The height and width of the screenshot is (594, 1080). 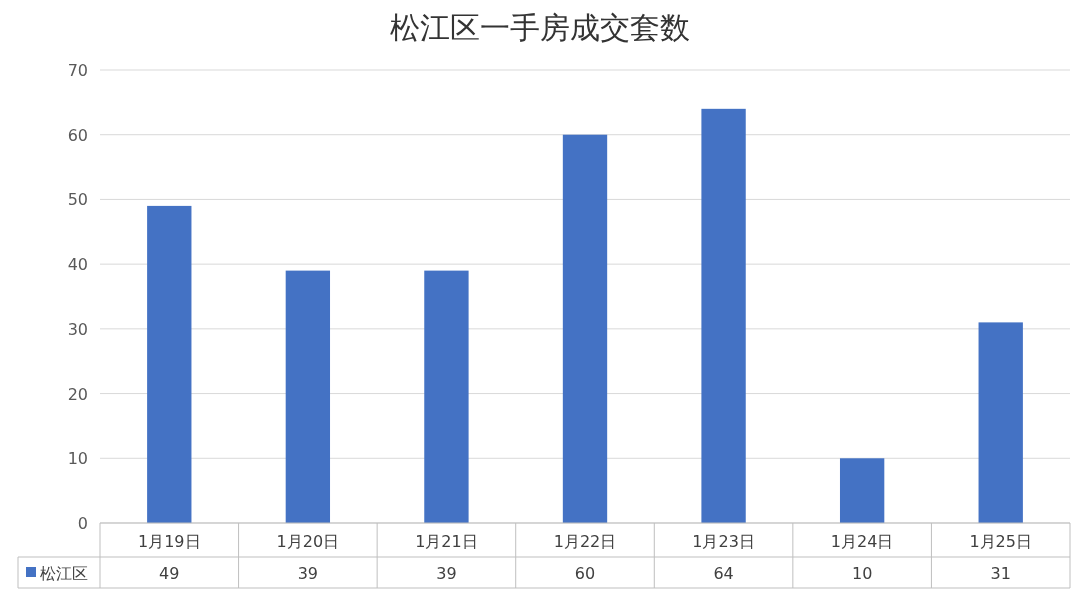 What do you see at coordinates (82, 523) in the screenshot?
I see `y-tick-label: 0` at bounding box center [82, 523].